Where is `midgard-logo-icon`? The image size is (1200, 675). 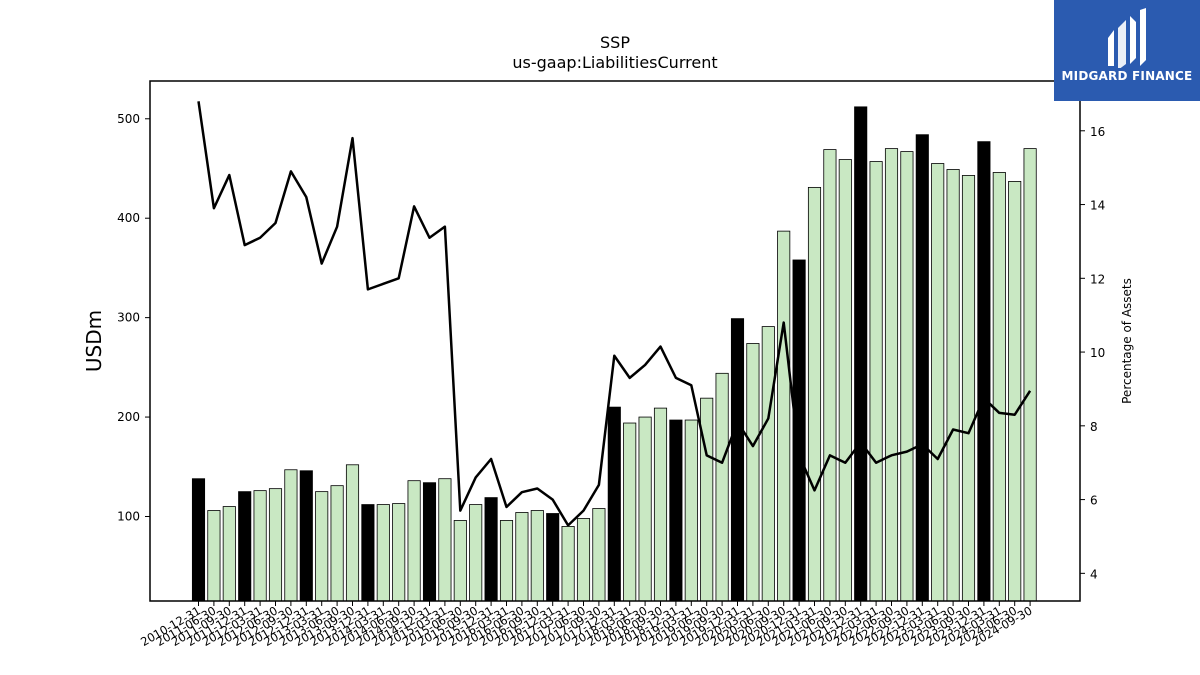
midgard-logo-icon is located at coordinates (1127, 38).